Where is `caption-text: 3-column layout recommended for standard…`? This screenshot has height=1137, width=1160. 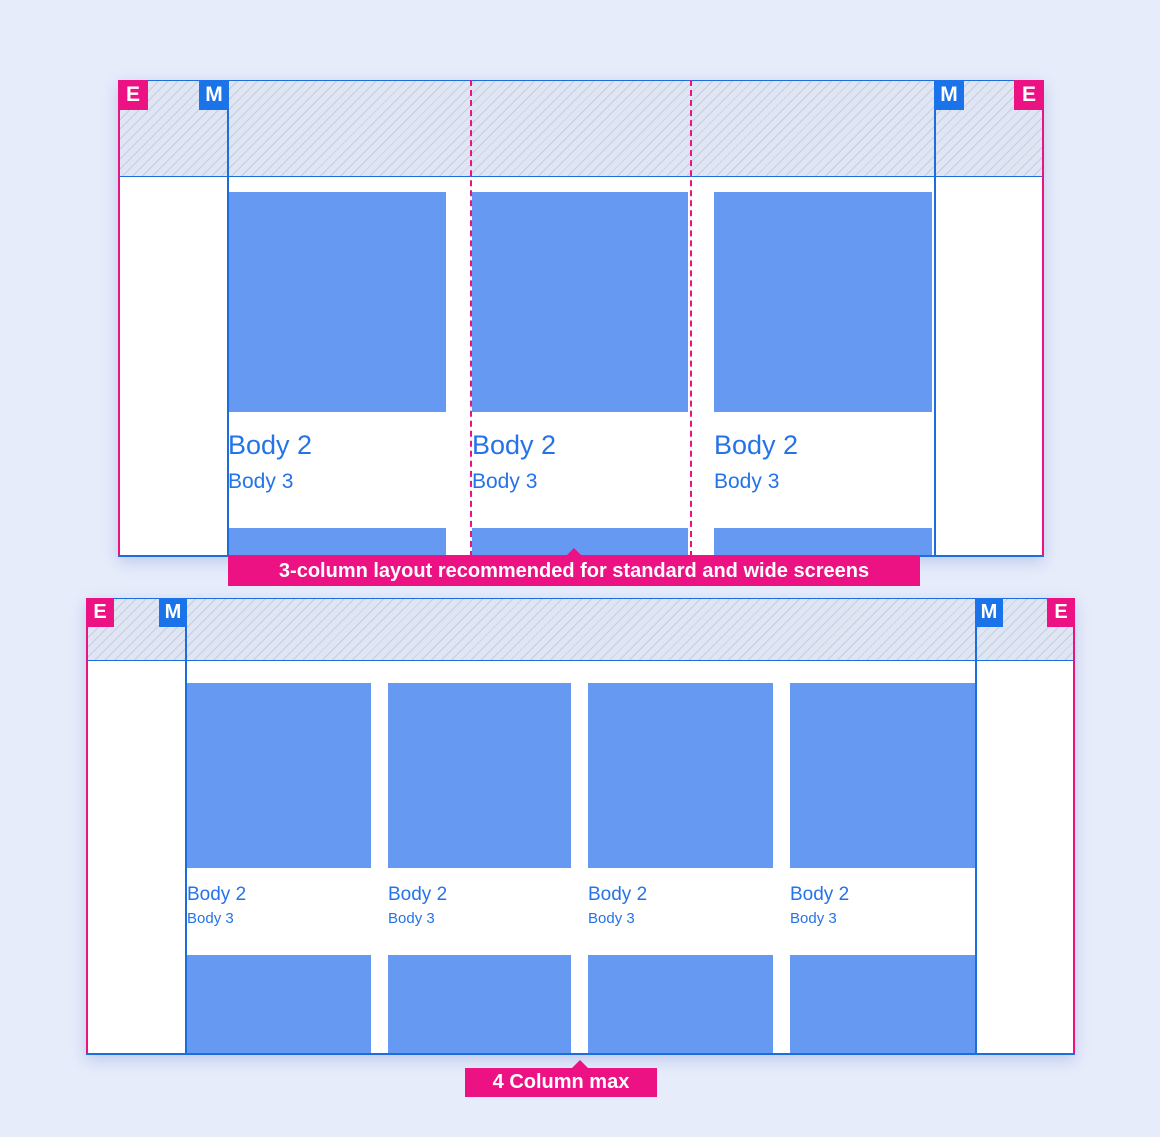
caption-text: 3-column layout recommended for standard… is located at coordinates (574, 571).